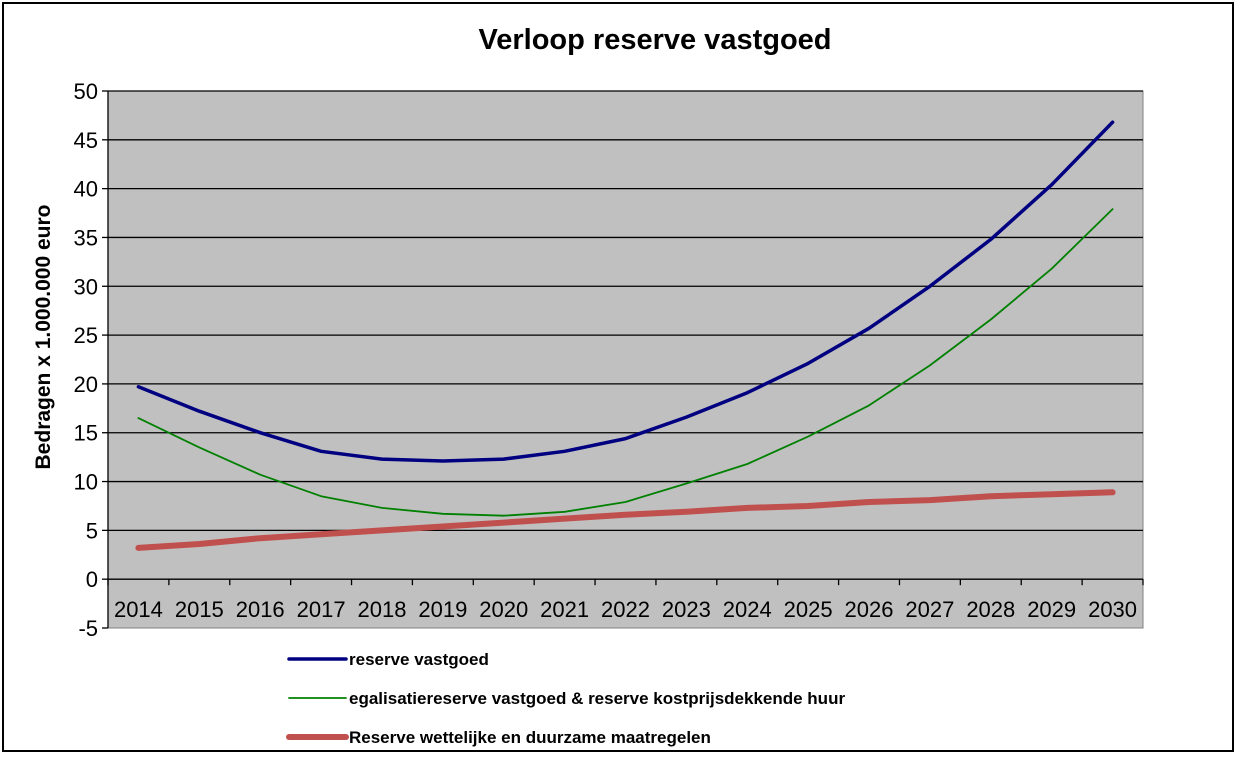  I want to click on x-tick-label: 2022, so click(625, 609).